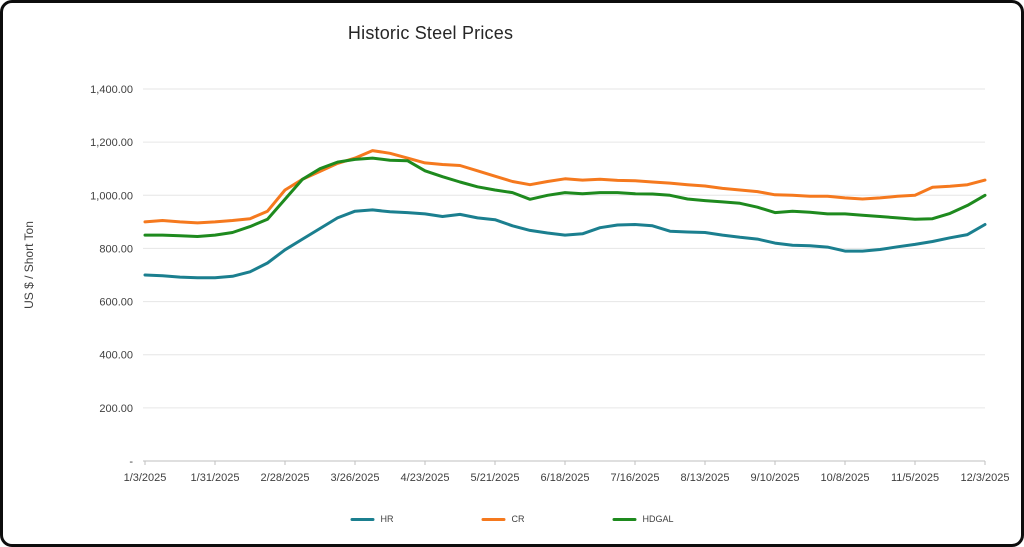 The image size is (1024, 547). What do you see at coordinates (565, 187) in the screenshot?
I see `series-line-cr` at bounding box center [565, 187].